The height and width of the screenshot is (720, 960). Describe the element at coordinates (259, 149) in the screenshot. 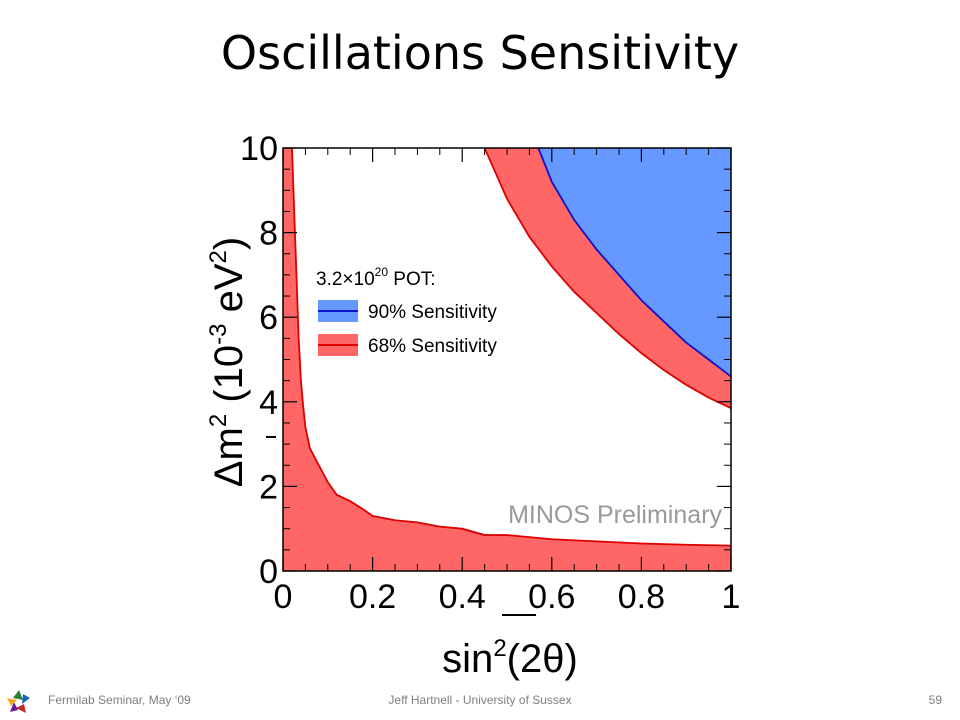

I see `y-tick-label: 10` at that location.